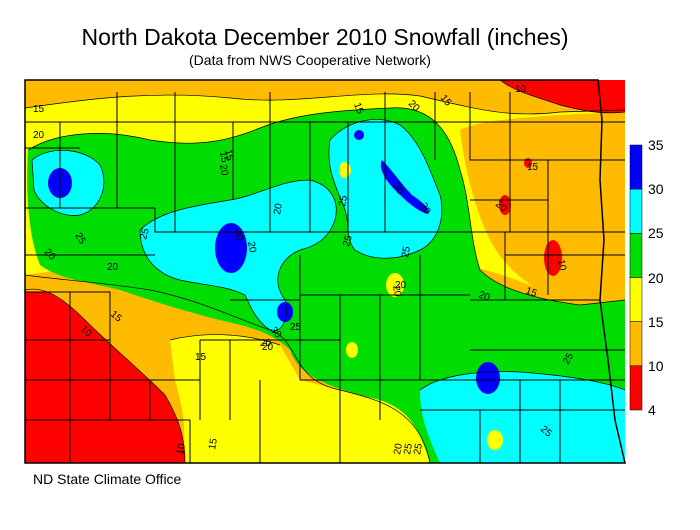 The height and width of the screenshot is (530, 700). Describe the element at coordinates (652, 410) in the screenshot. I see `legend-label: 4` at that location.